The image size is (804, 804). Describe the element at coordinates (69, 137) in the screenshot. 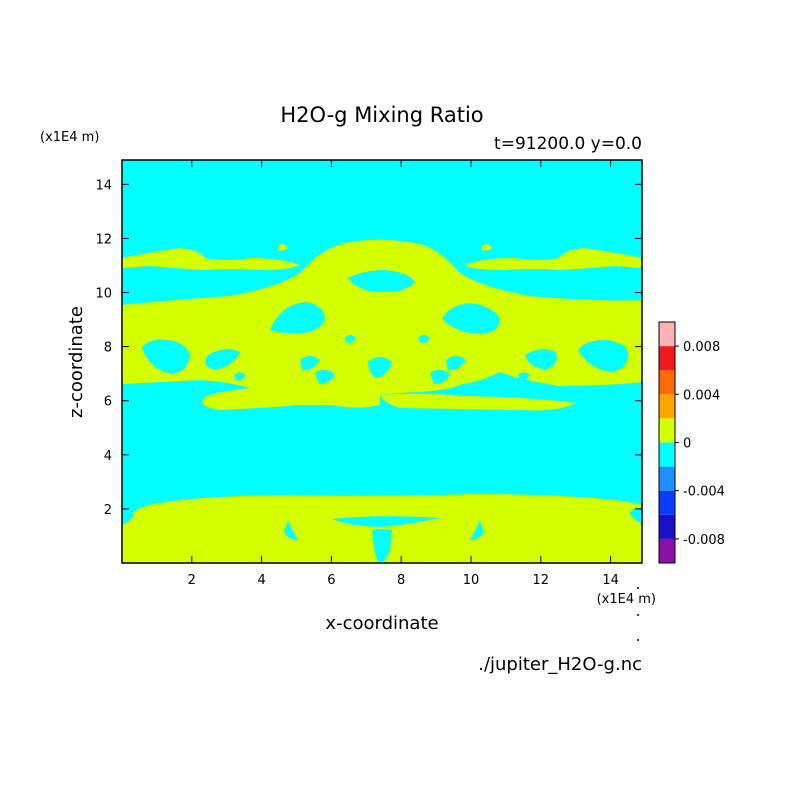

I see `y-unit-label: (x1E4 m)` at that location.